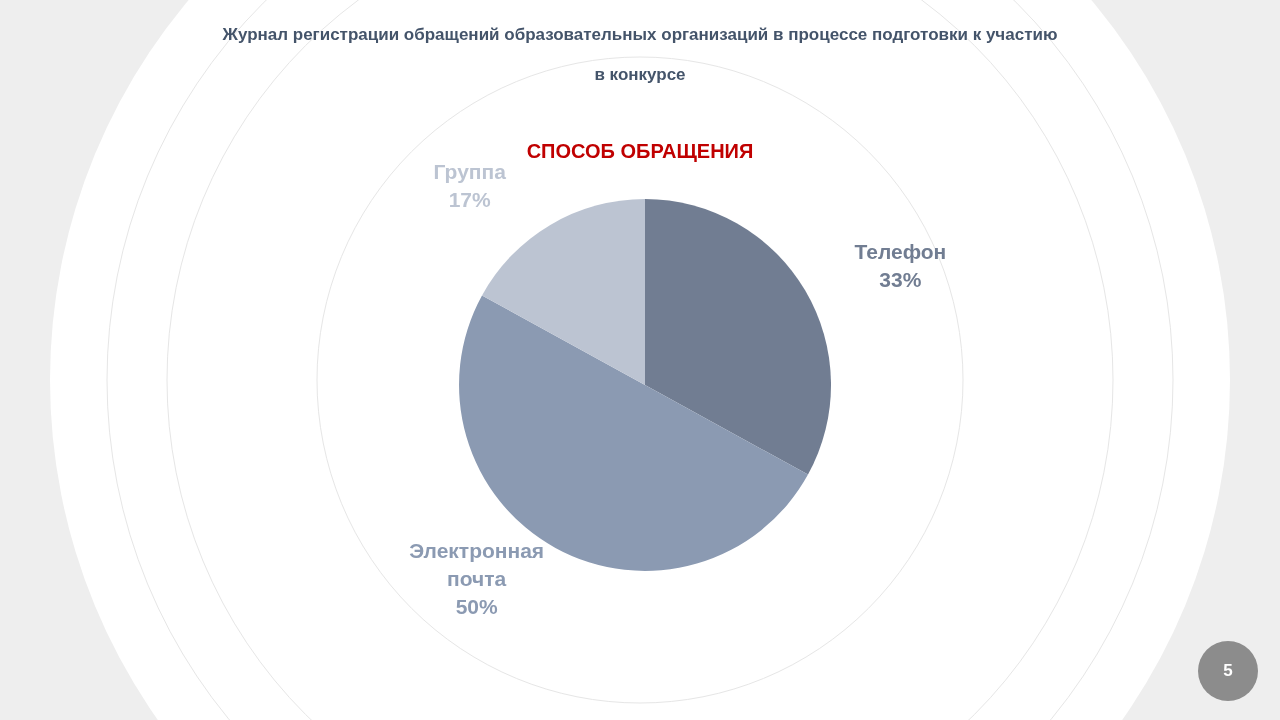 This screenshot has width=1280, height=720. Describe the element at coordinates (900, 279) in the screenshot. I see `data-label: 33%` at that location.